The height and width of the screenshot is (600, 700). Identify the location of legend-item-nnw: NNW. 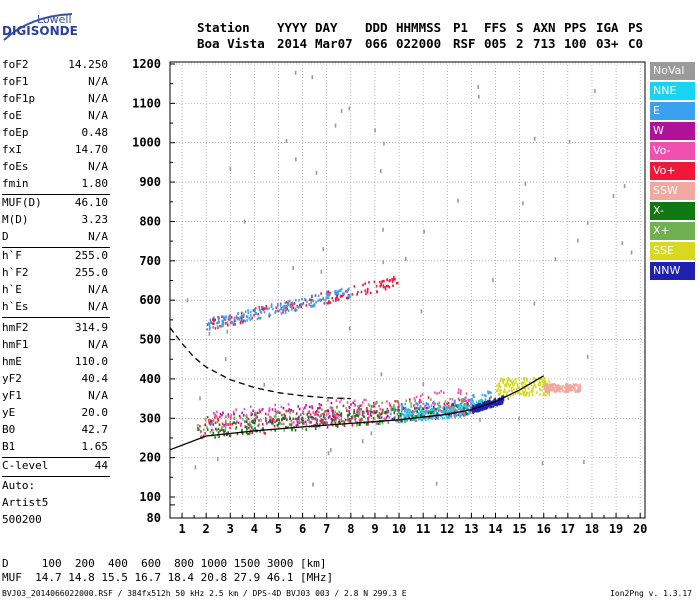
(672, 271).